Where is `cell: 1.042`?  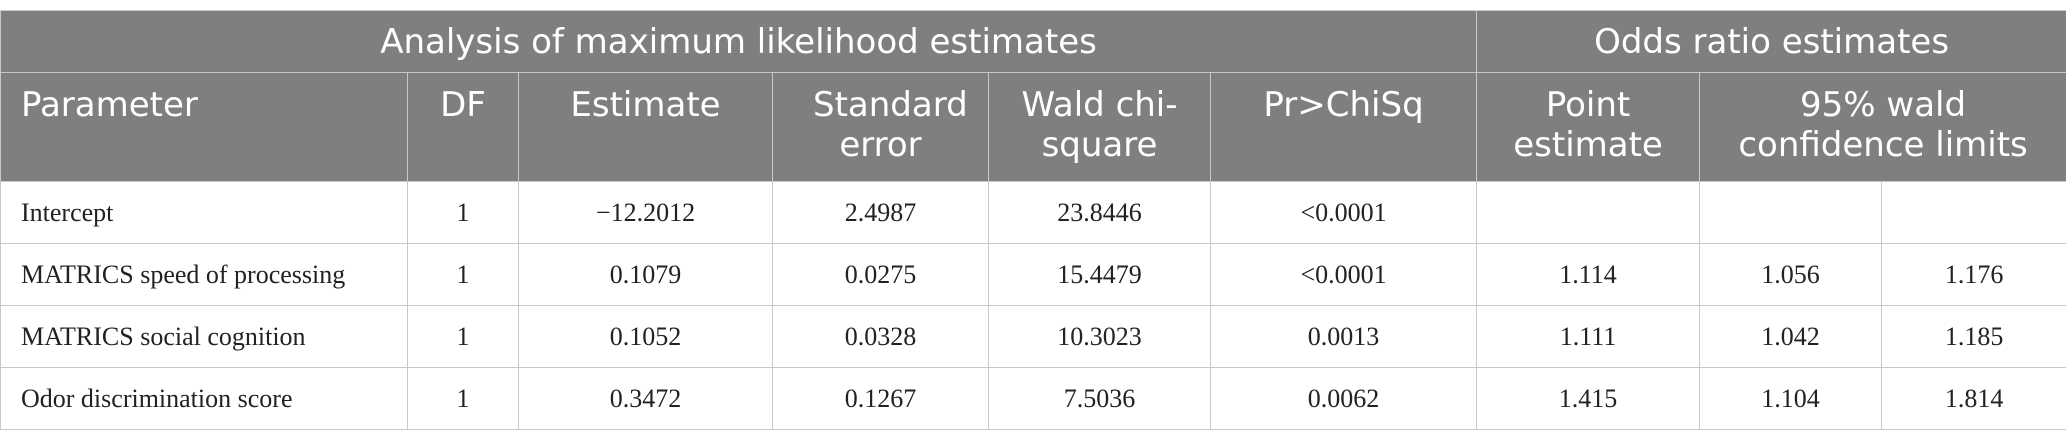 cell: 1.042 is located at coordinates (1791, 336).